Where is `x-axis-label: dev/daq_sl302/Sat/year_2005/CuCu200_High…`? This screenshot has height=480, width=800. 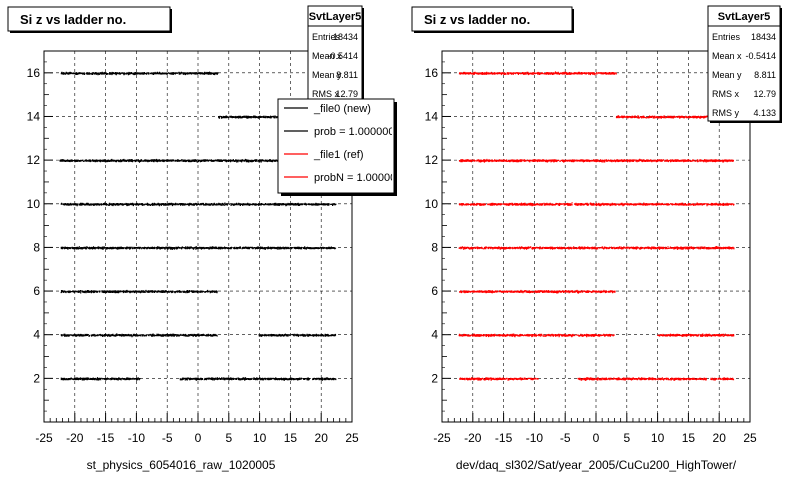 x-axis-label: dev/daq_sl302/Sat/year_2005/CuCu200_High… is located at coordinates (596, 465).